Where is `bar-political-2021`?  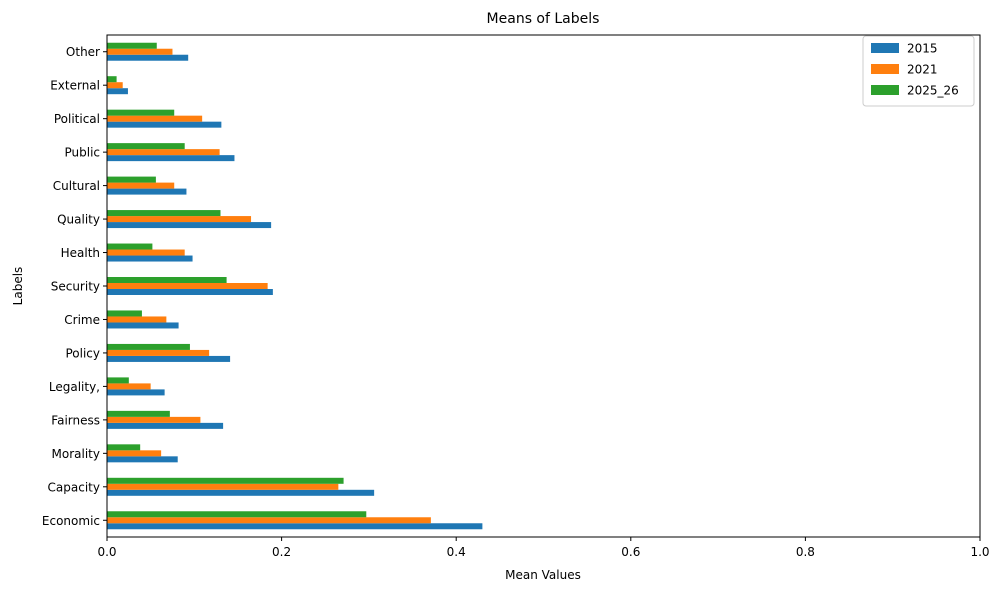 bar-political-2021 is located at coordinates (155, 118).